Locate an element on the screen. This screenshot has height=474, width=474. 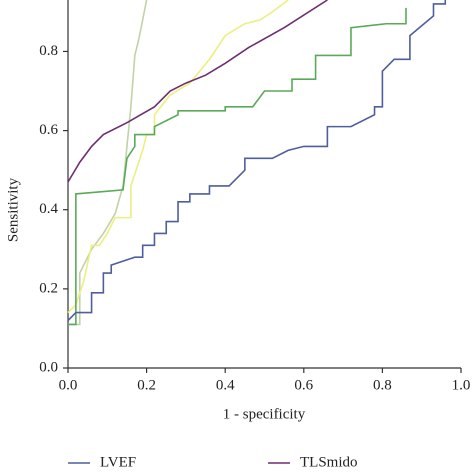
y-tick-label: 0.4 is located at coordinates (48, 209).